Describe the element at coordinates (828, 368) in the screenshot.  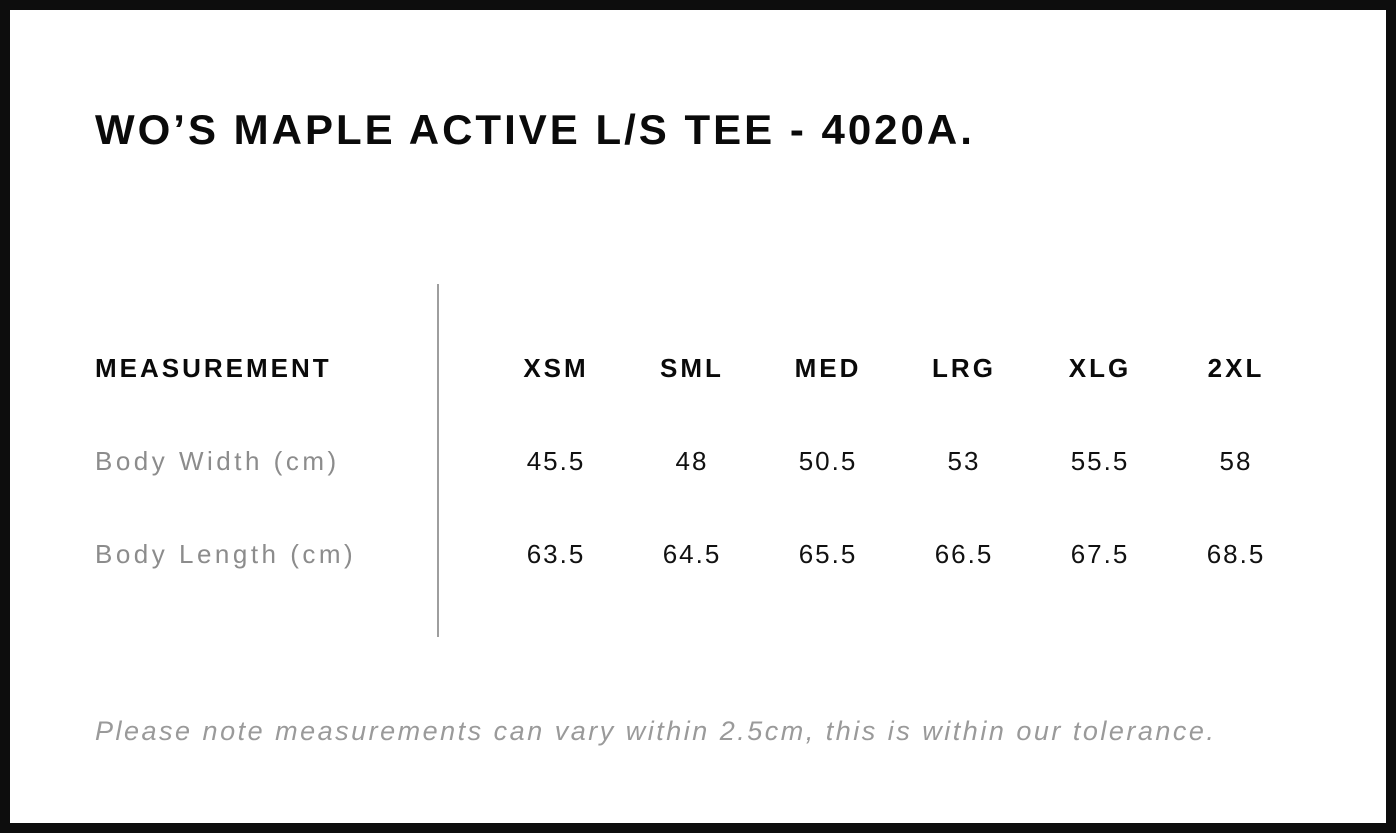
I see `size-header-med: MED` at that location.